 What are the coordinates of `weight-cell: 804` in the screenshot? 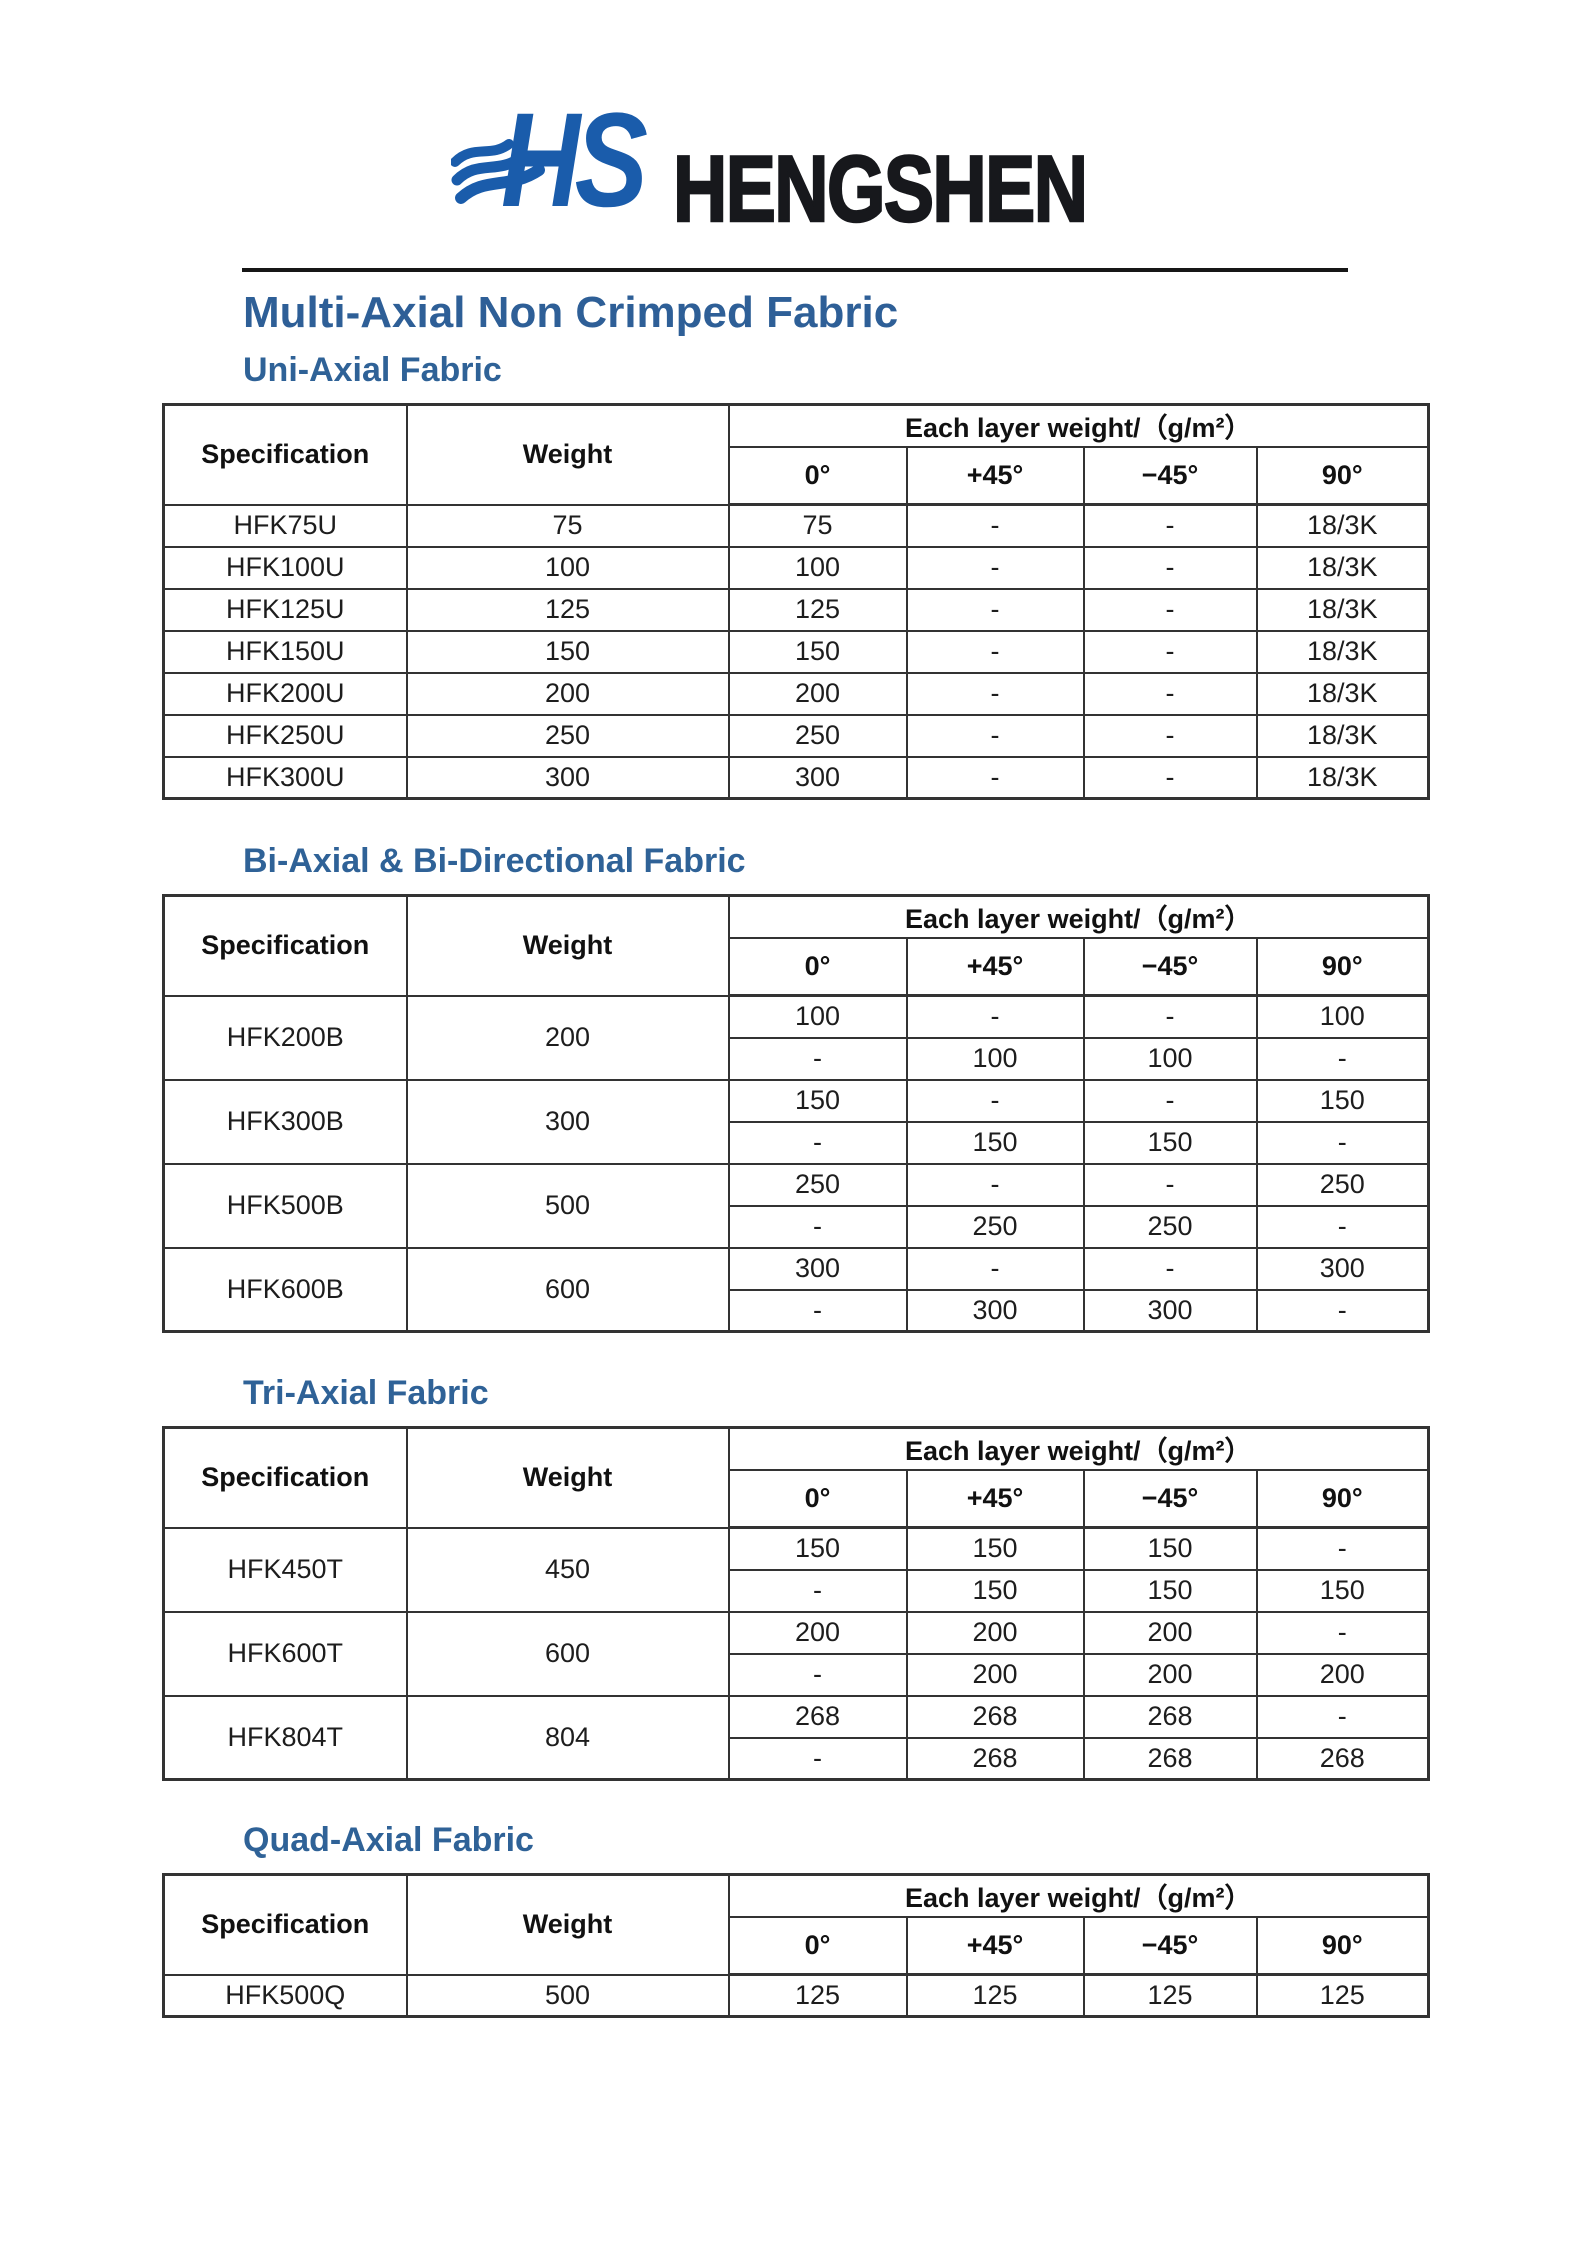 It's located at (567, 1737).